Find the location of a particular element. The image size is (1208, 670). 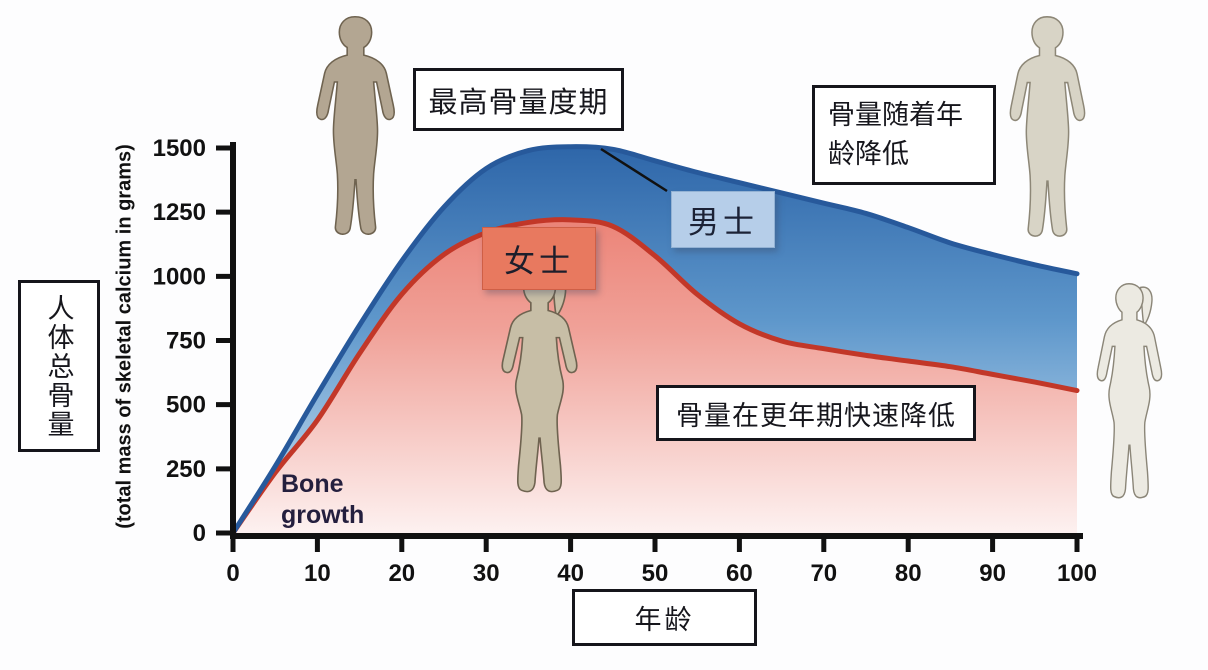

menopause-decline-label: 骨量在更年期快速降低 is located at coordinates (816, 413).